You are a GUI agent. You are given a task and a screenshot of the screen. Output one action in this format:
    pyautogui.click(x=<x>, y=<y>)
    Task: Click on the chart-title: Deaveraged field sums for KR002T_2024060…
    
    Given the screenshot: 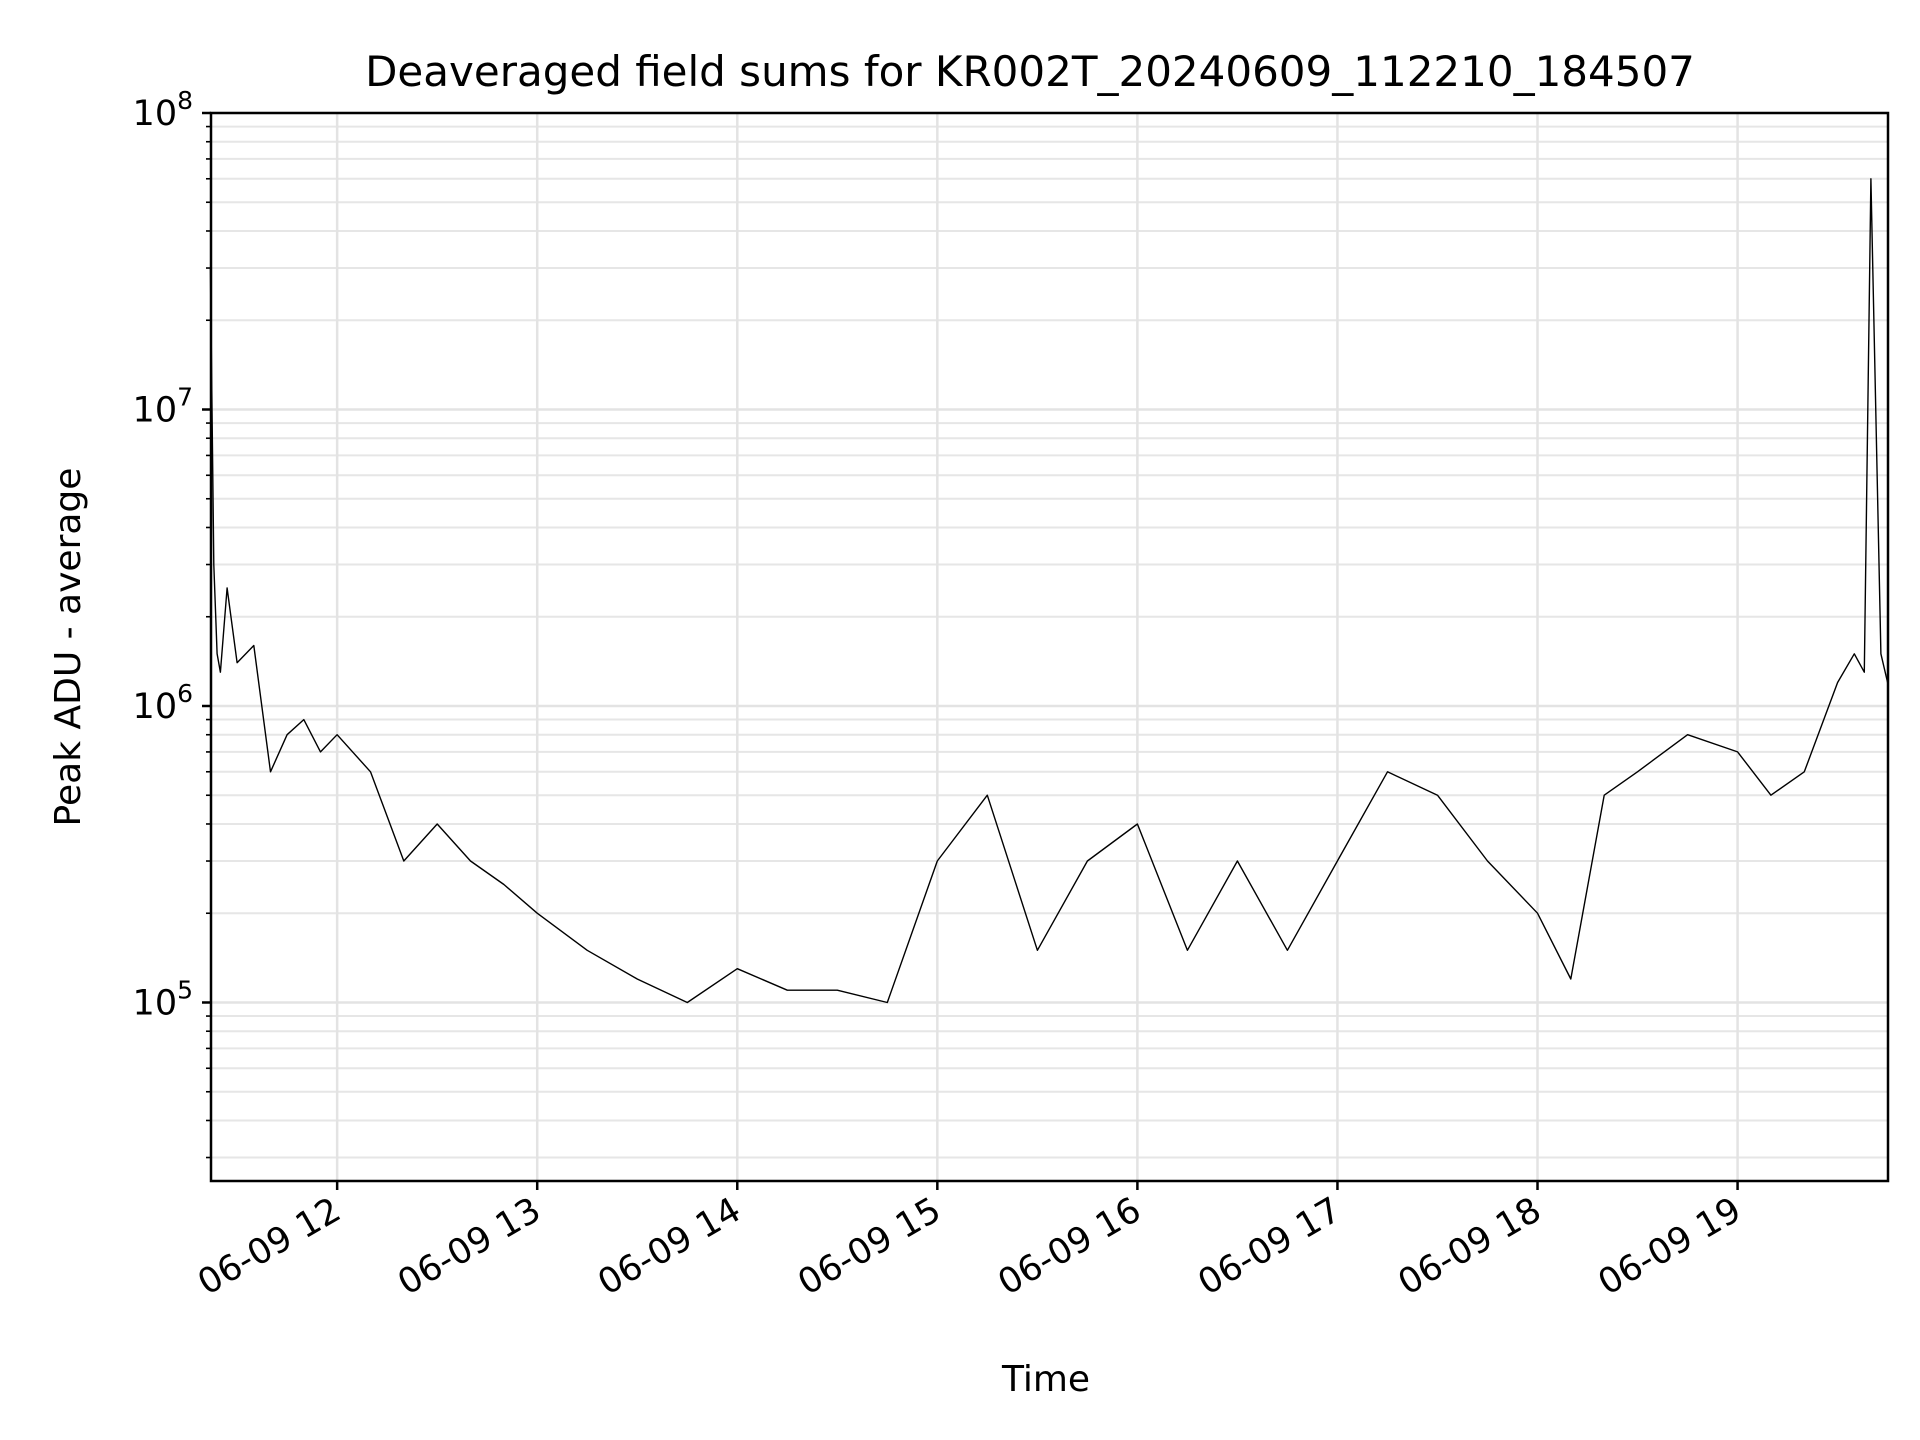 What is the action you would take?
    pyautogui.click(x=1030, y=71)
    